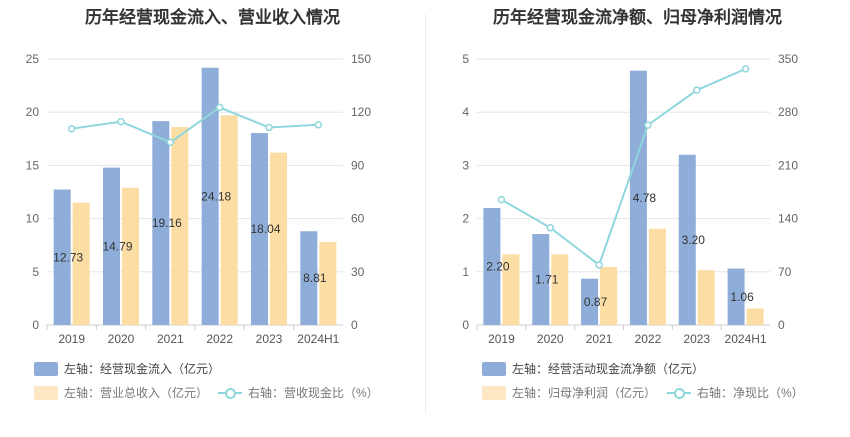 This screenshot has height=437, width=850. Describe the element at coordinates (358, 165) in the screenshot. I see `y-right-tick-label: 90` at that location.